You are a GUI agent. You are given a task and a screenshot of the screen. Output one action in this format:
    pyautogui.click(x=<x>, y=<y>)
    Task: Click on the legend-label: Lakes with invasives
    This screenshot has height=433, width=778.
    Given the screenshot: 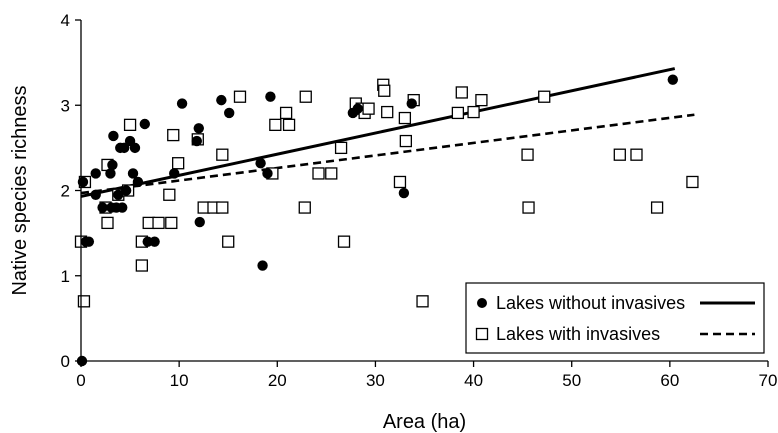 What is the action you would take?
    pyautogui.click(x=578, y=334)
    